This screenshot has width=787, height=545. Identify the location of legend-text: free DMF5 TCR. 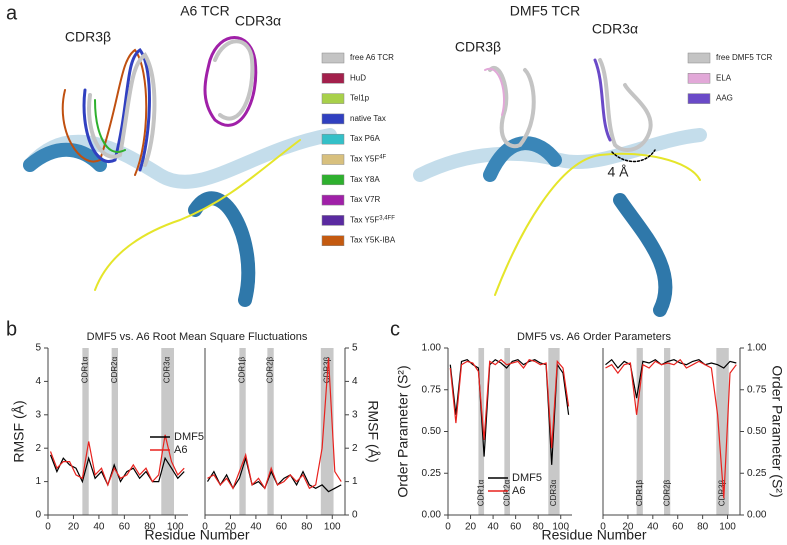
(744, 57).